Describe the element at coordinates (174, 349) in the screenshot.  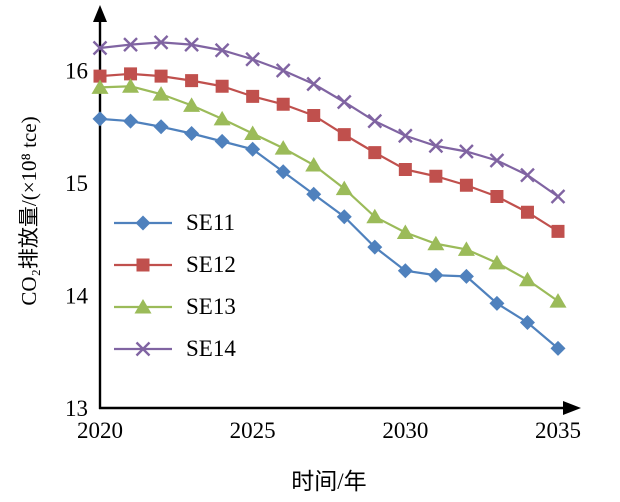
I see `legend-item-se14: SE14` at that location.